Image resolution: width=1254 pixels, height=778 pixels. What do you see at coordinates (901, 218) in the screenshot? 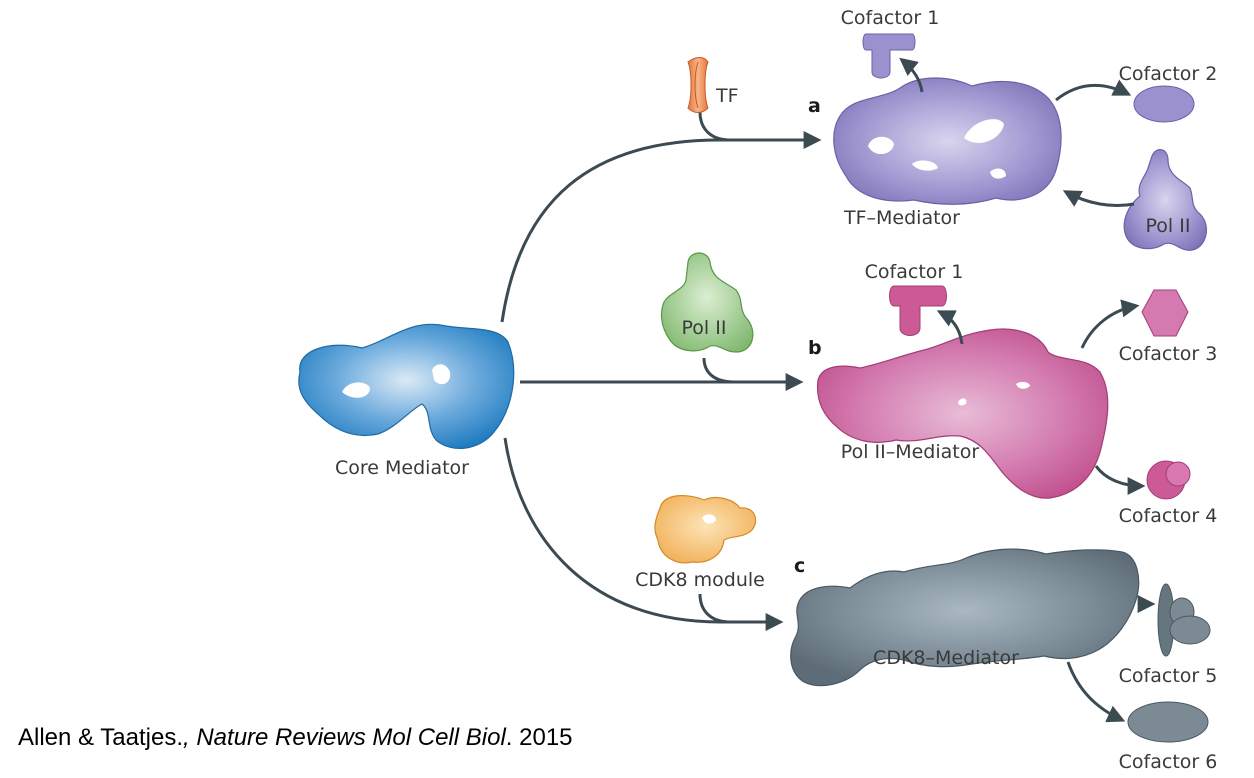
I see `tf-mediator-label: TF–Mediator` at bounding box center [901, 218].